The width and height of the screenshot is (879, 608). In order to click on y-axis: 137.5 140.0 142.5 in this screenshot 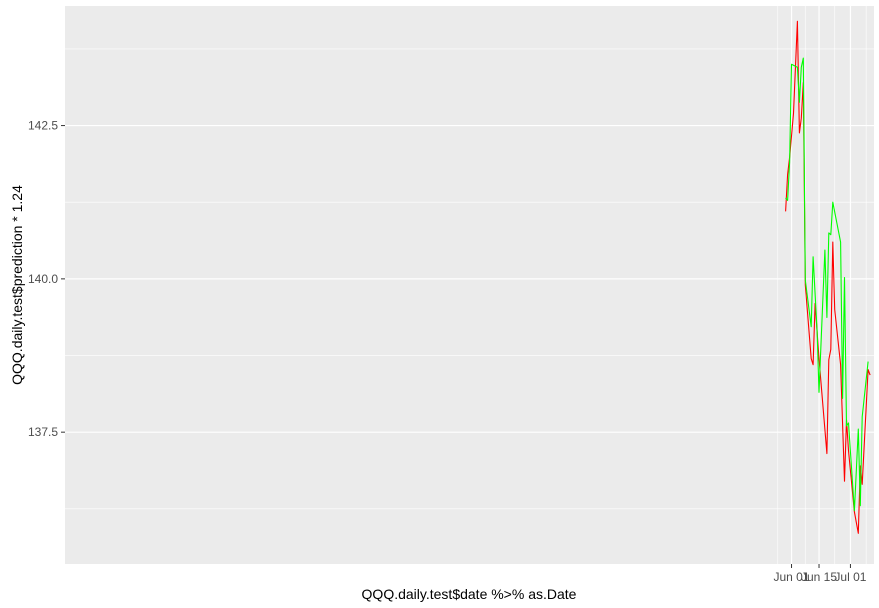, I will do `click(46, 279)`.